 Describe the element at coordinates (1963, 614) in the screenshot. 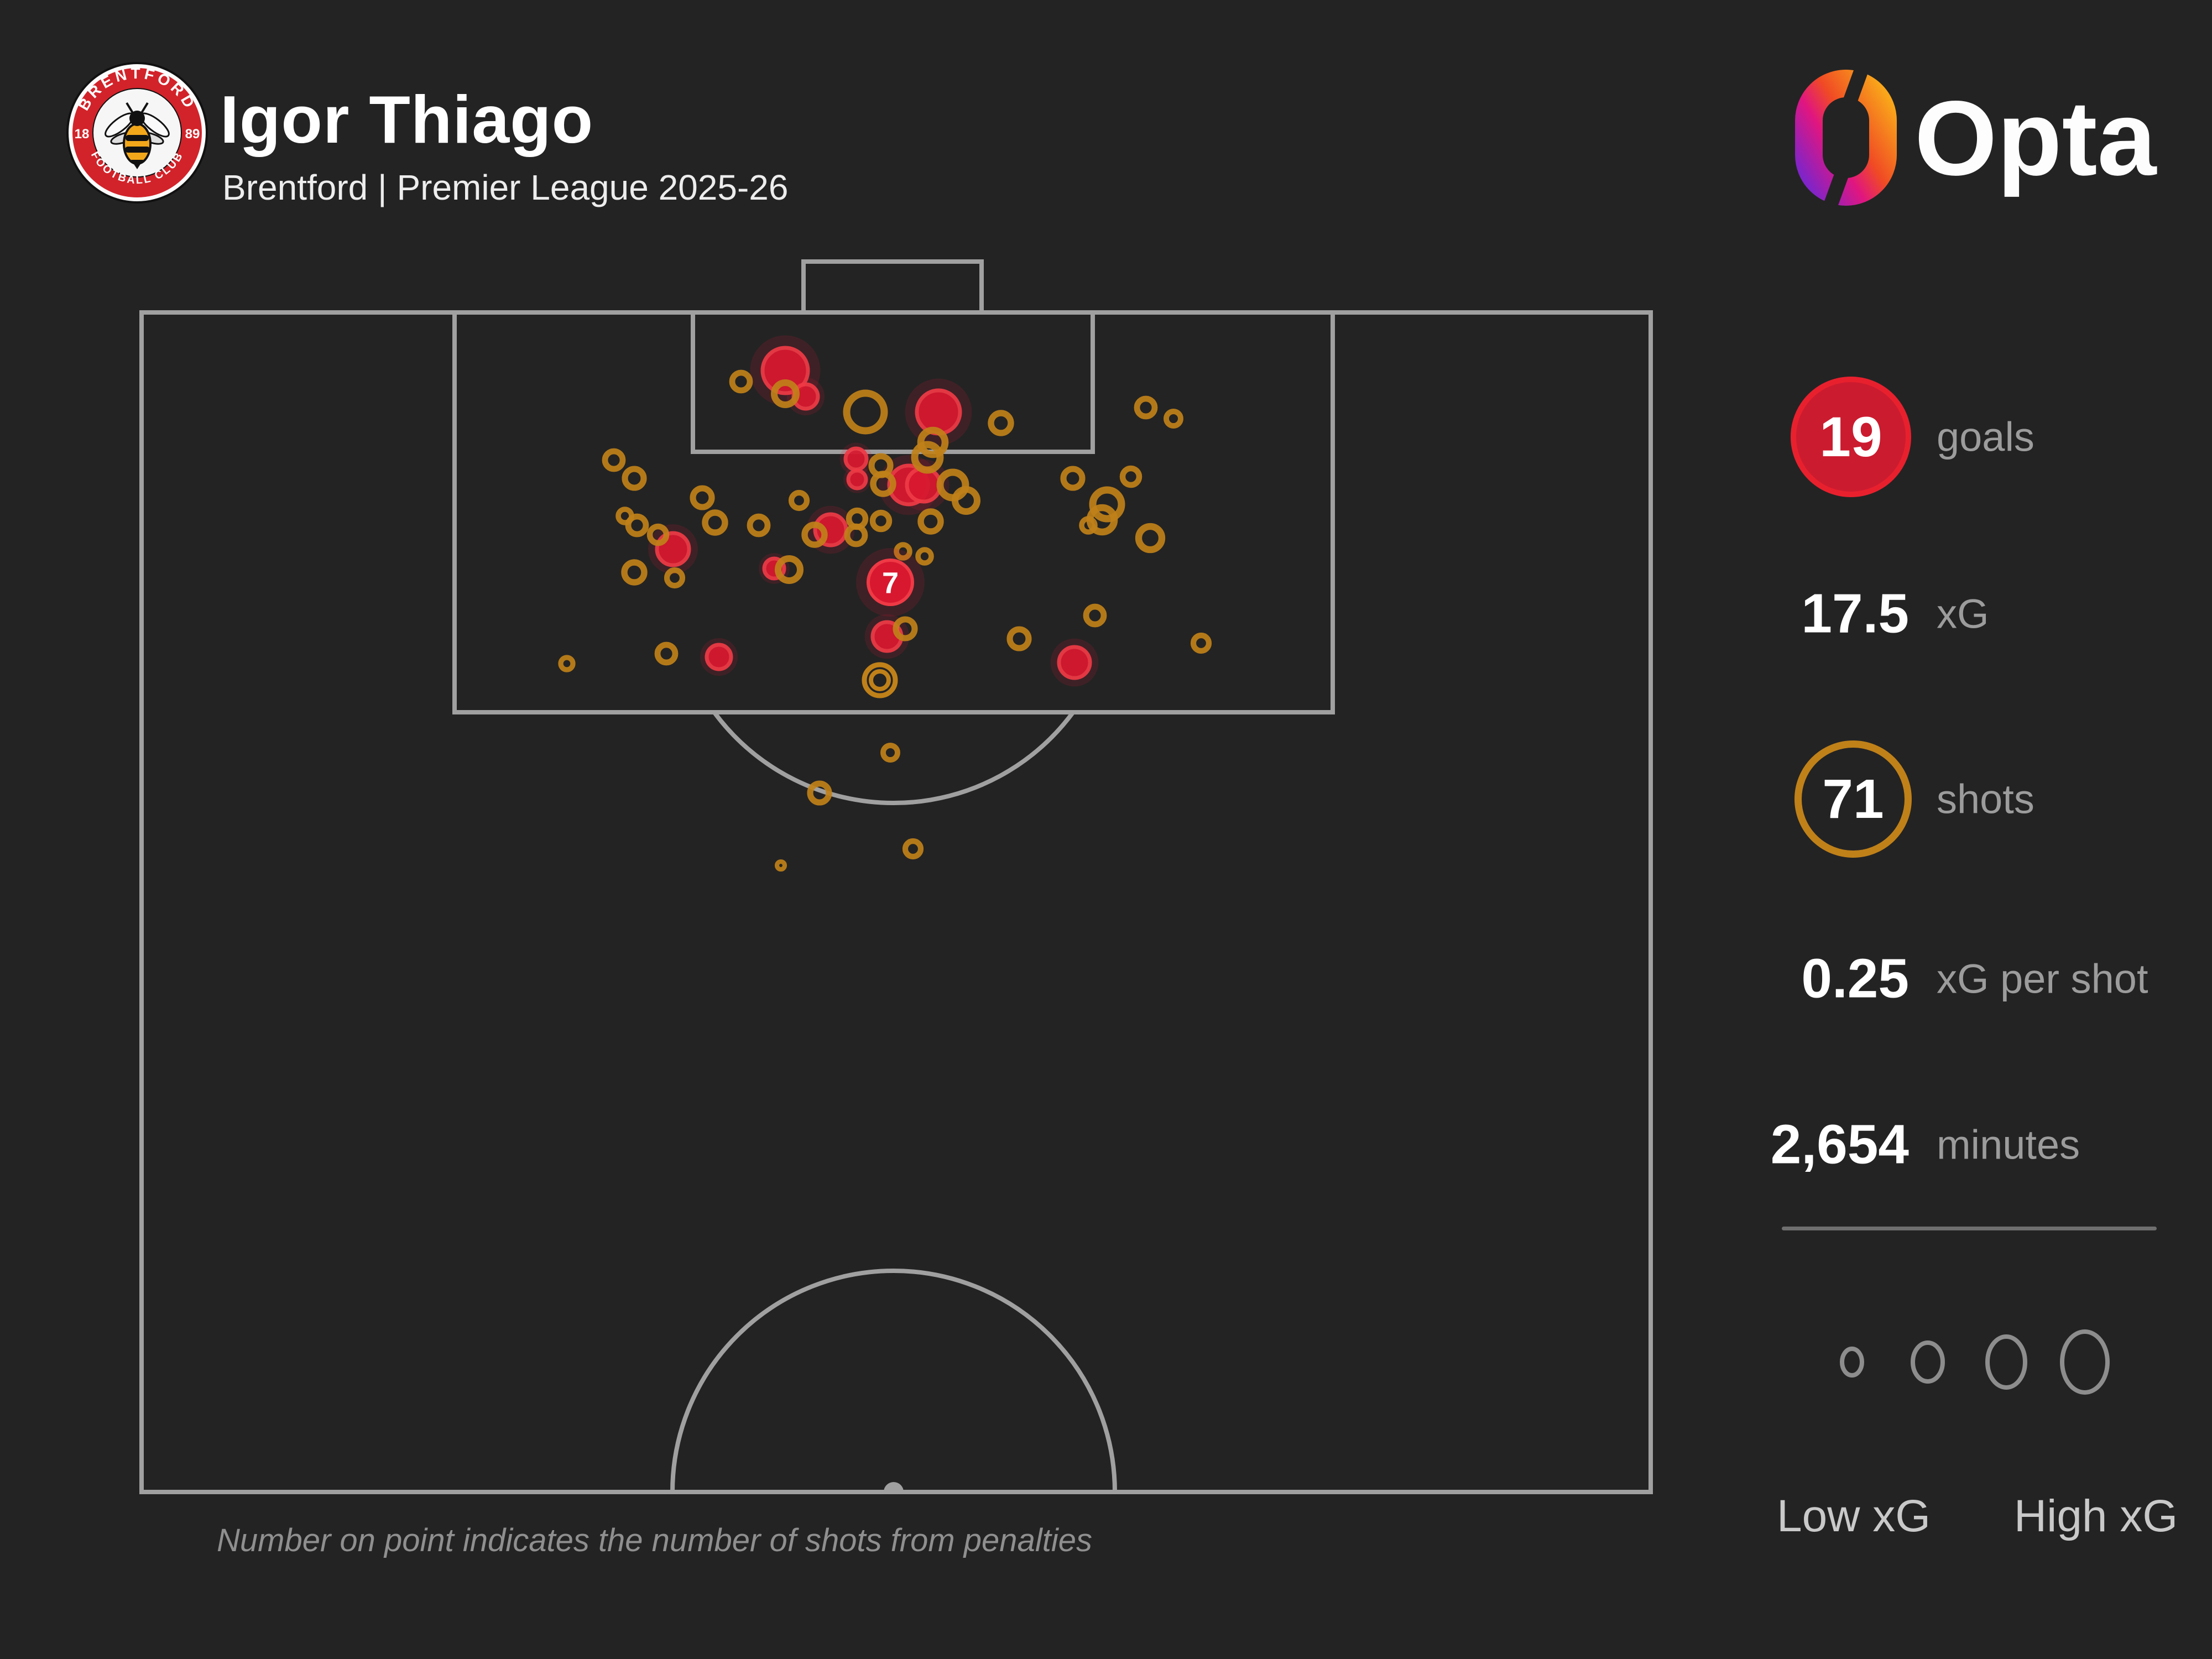

I see `xg-label: xG` at that location.